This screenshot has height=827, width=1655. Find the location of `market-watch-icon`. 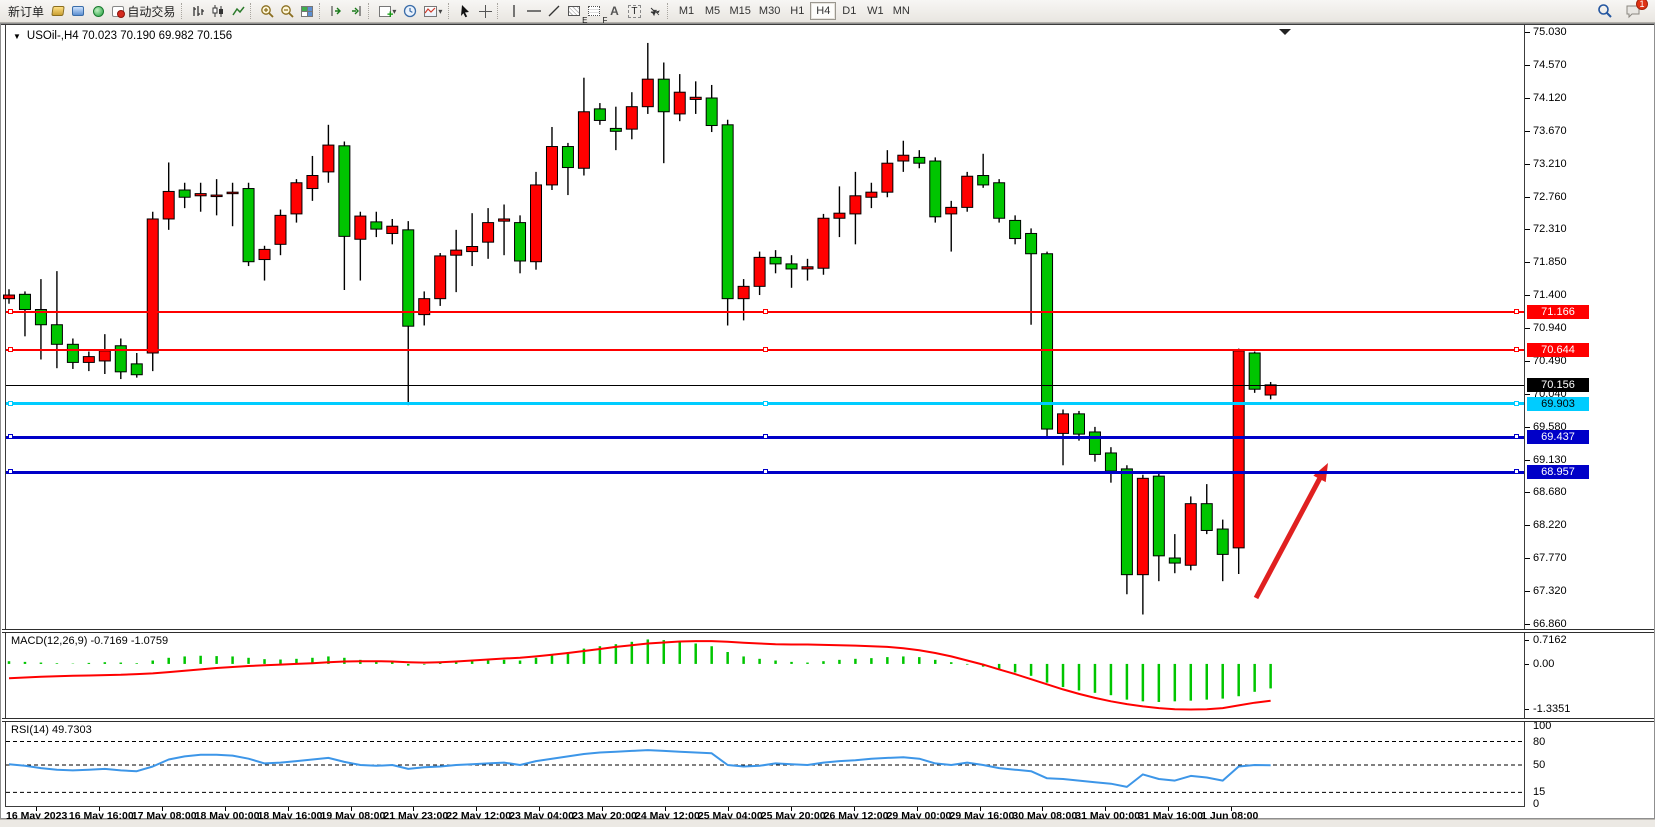

market-watch-icon is located at coordinates (98, 11).